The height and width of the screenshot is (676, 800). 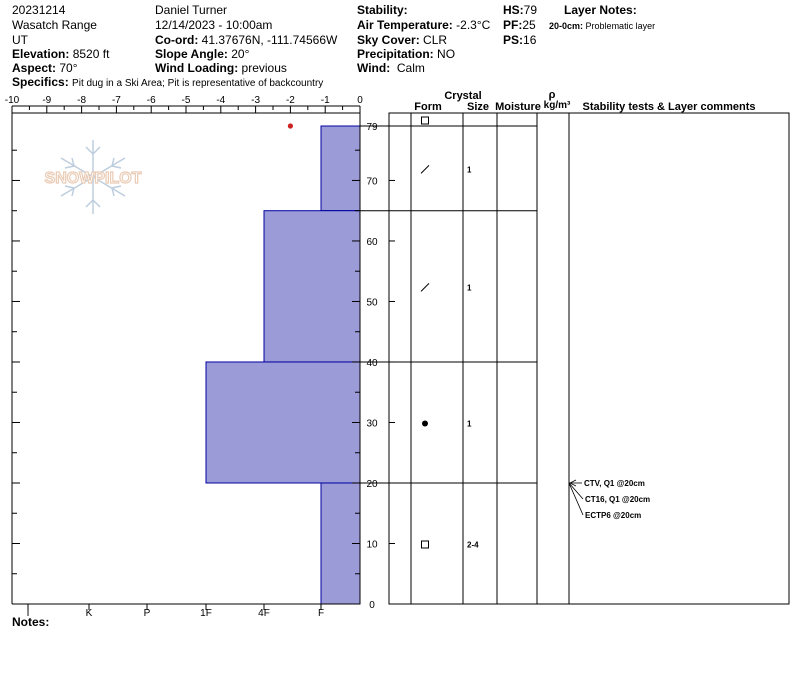 What do you see at coordinates (428, 107) in the screenshot?
I see `form-header: Form` at bounding box center [428, 107].